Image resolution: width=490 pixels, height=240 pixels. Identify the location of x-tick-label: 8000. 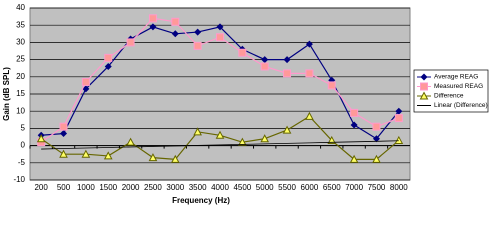
(399, 187).